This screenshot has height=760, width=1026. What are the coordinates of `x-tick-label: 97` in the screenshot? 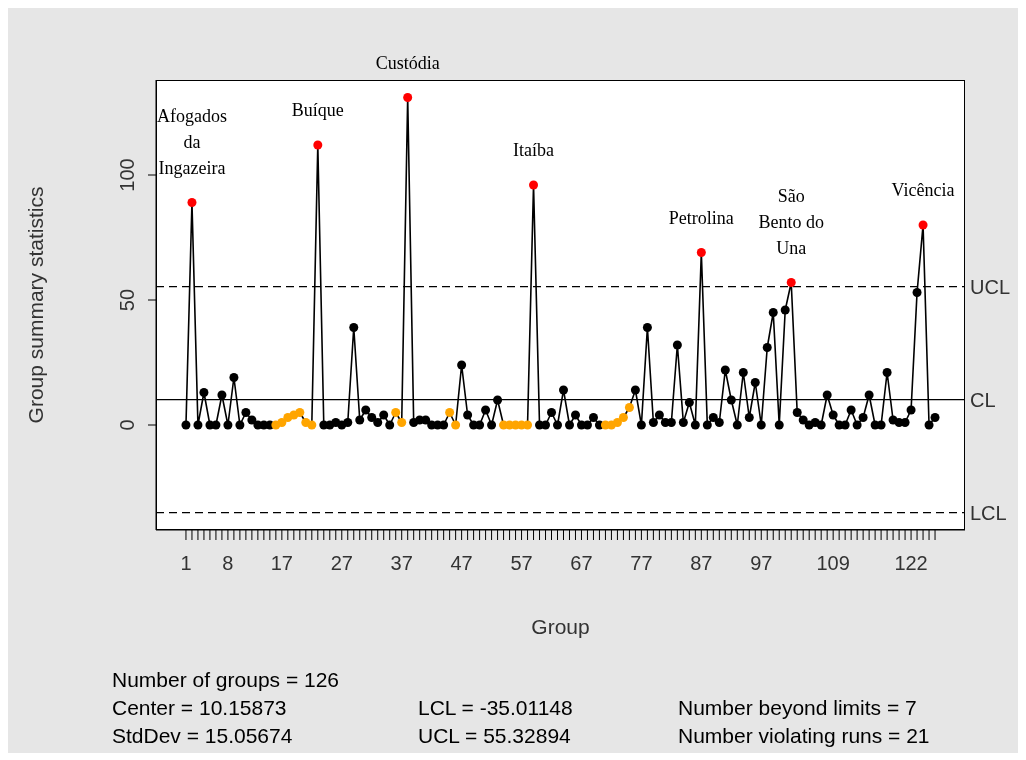 It's located at (761, 563).